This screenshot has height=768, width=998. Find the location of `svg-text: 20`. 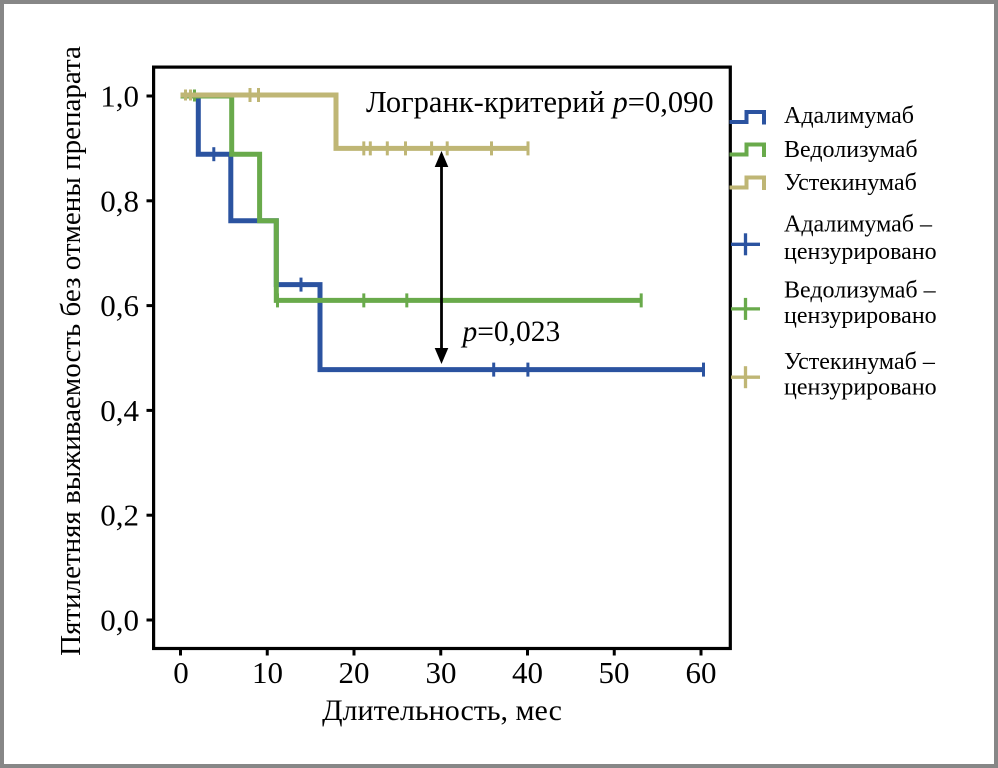

svg-text: 20 is located at coordinates (354, 672).